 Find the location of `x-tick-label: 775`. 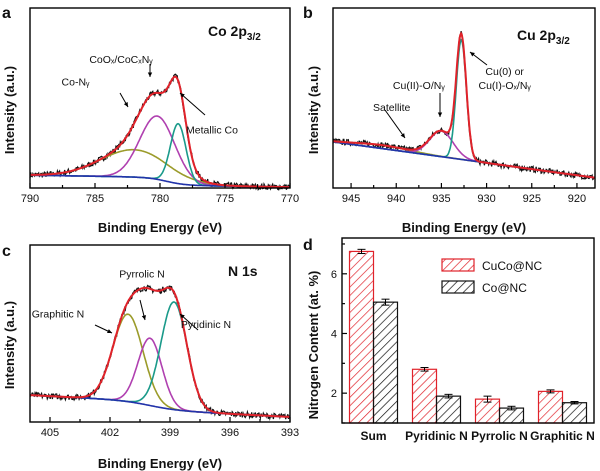

x-tick-label: 775 is located at coordinates (225, 199).